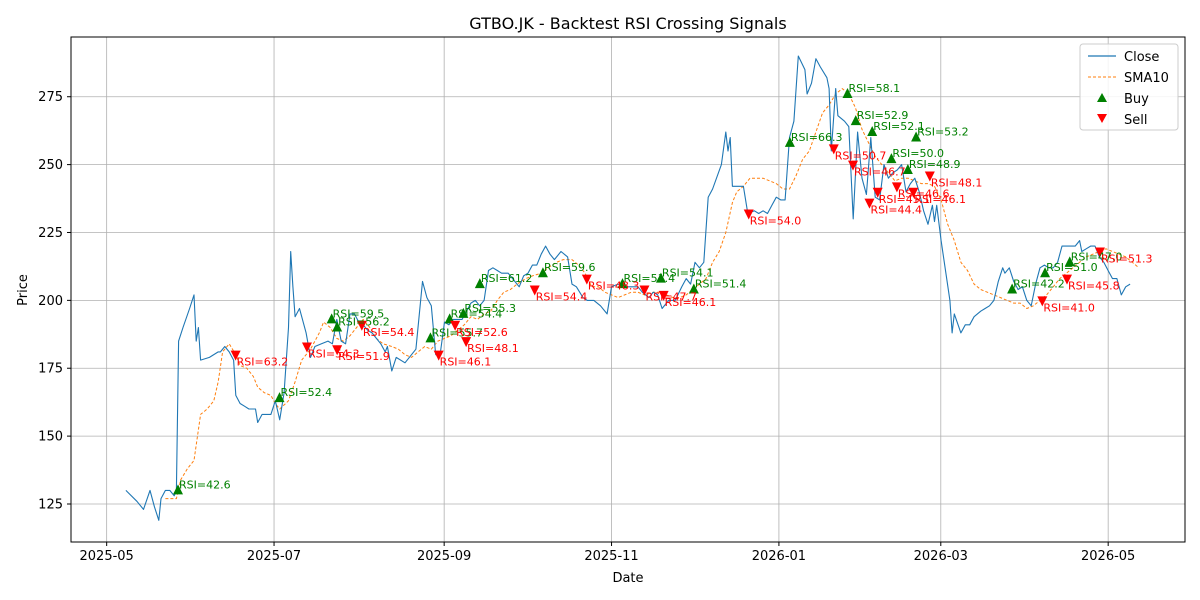  What do you see at coordinates (905, 199) in the screenshot?
I see `sell-annotation: RSI=45.1` at bounding box center [905, 199].